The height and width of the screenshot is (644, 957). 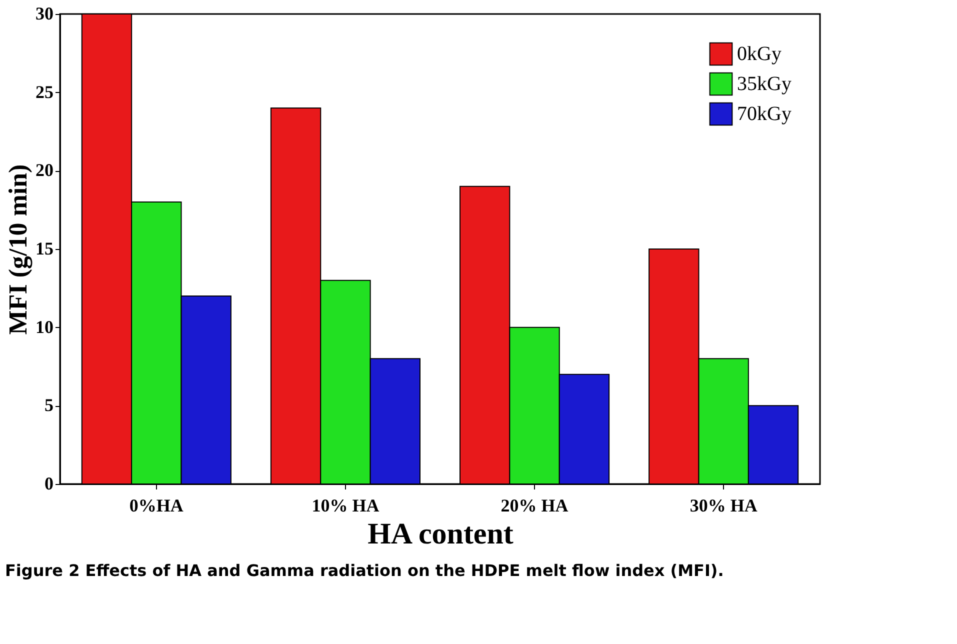 What do you see at coordinates (45, 326) in the screenshot?
I see `y-tick-label: 10` at bounding box center [45, 326].